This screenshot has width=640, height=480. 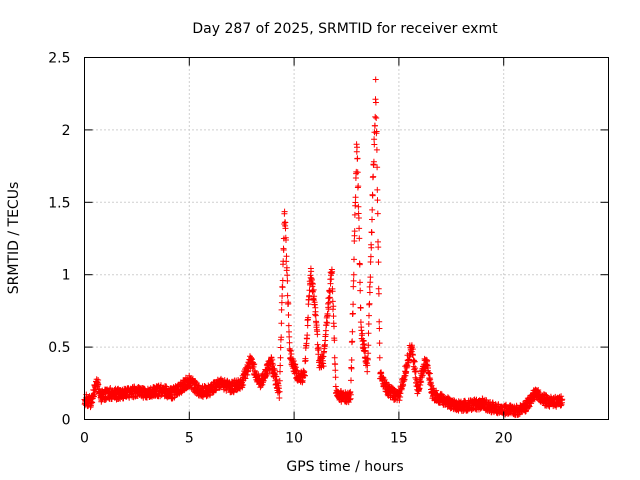 I want to click on y-tick-label: 1.5, so click(x=59, y=203).